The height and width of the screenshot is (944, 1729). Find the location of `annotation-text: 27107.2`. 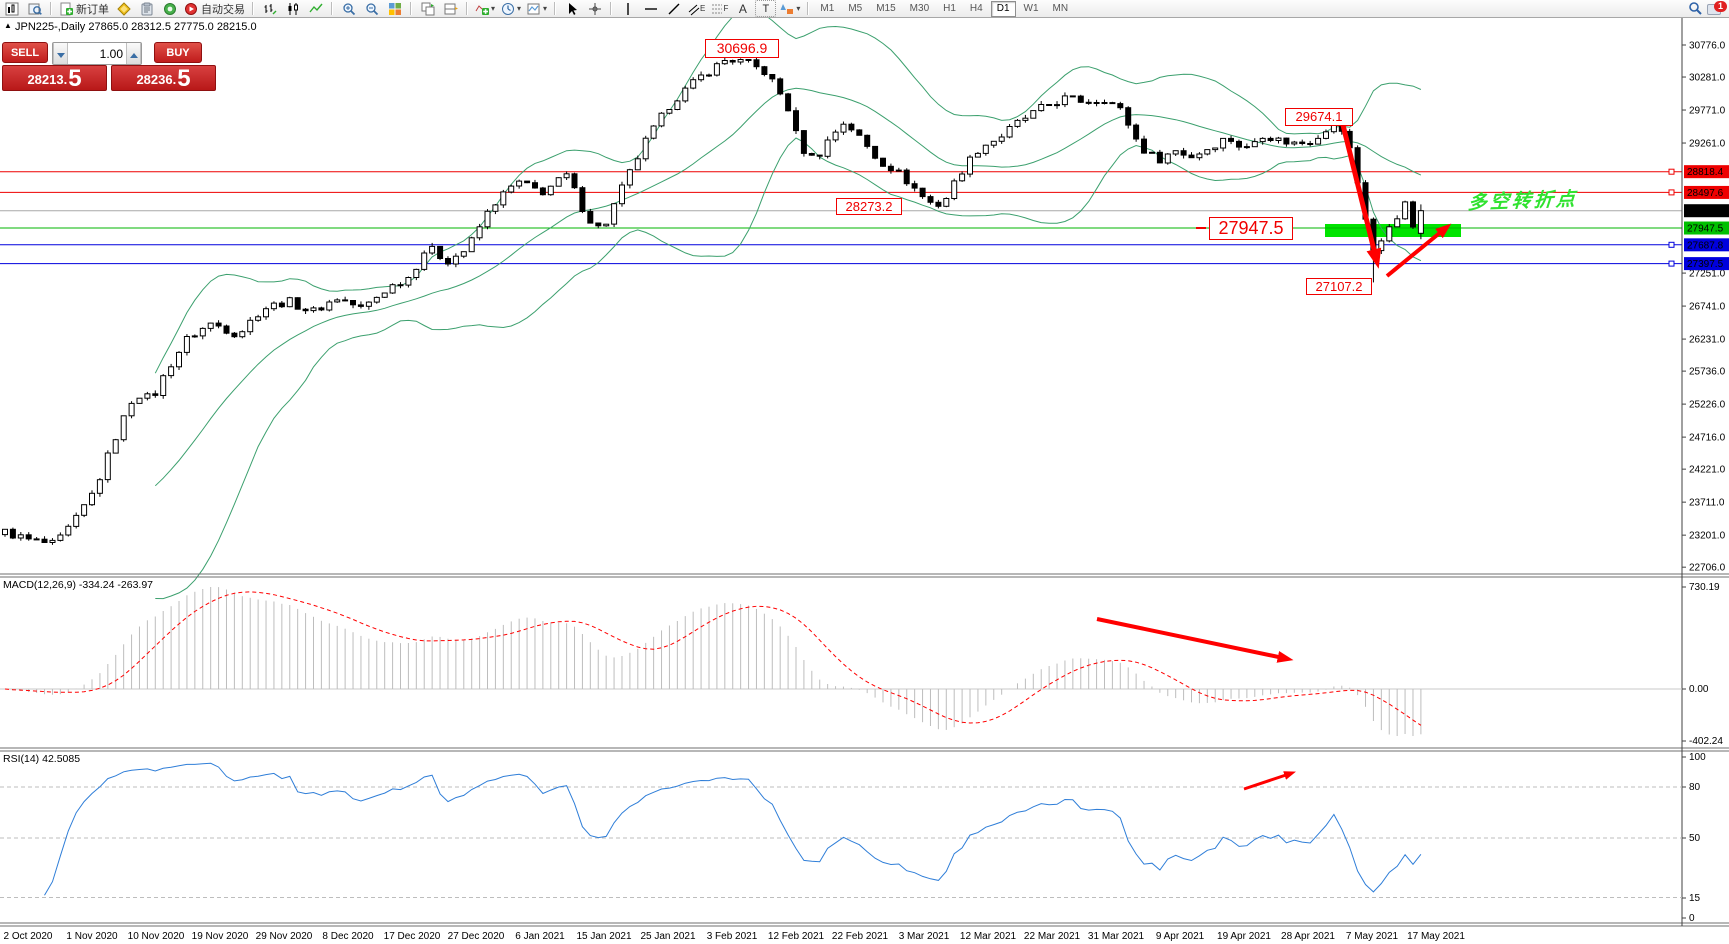

annotation-text: 27107.2 is located at coordinates (1339, 286).